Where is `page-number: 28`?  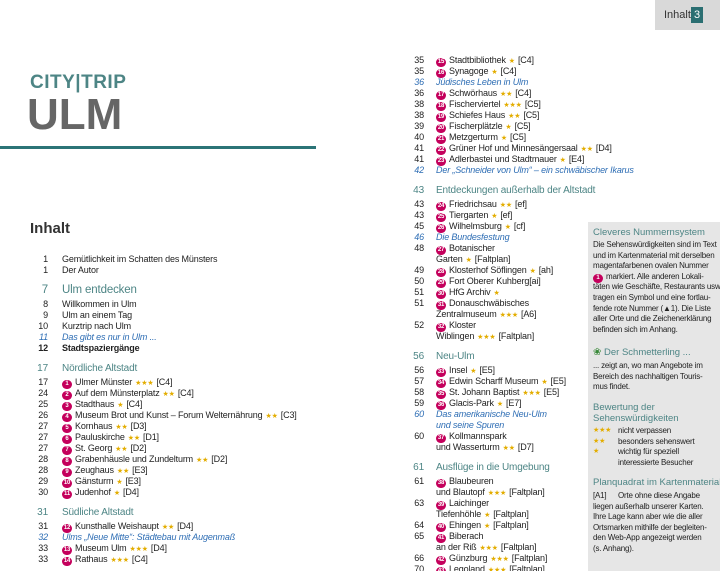
page-number: 28 is located at coordinates (43, 470).